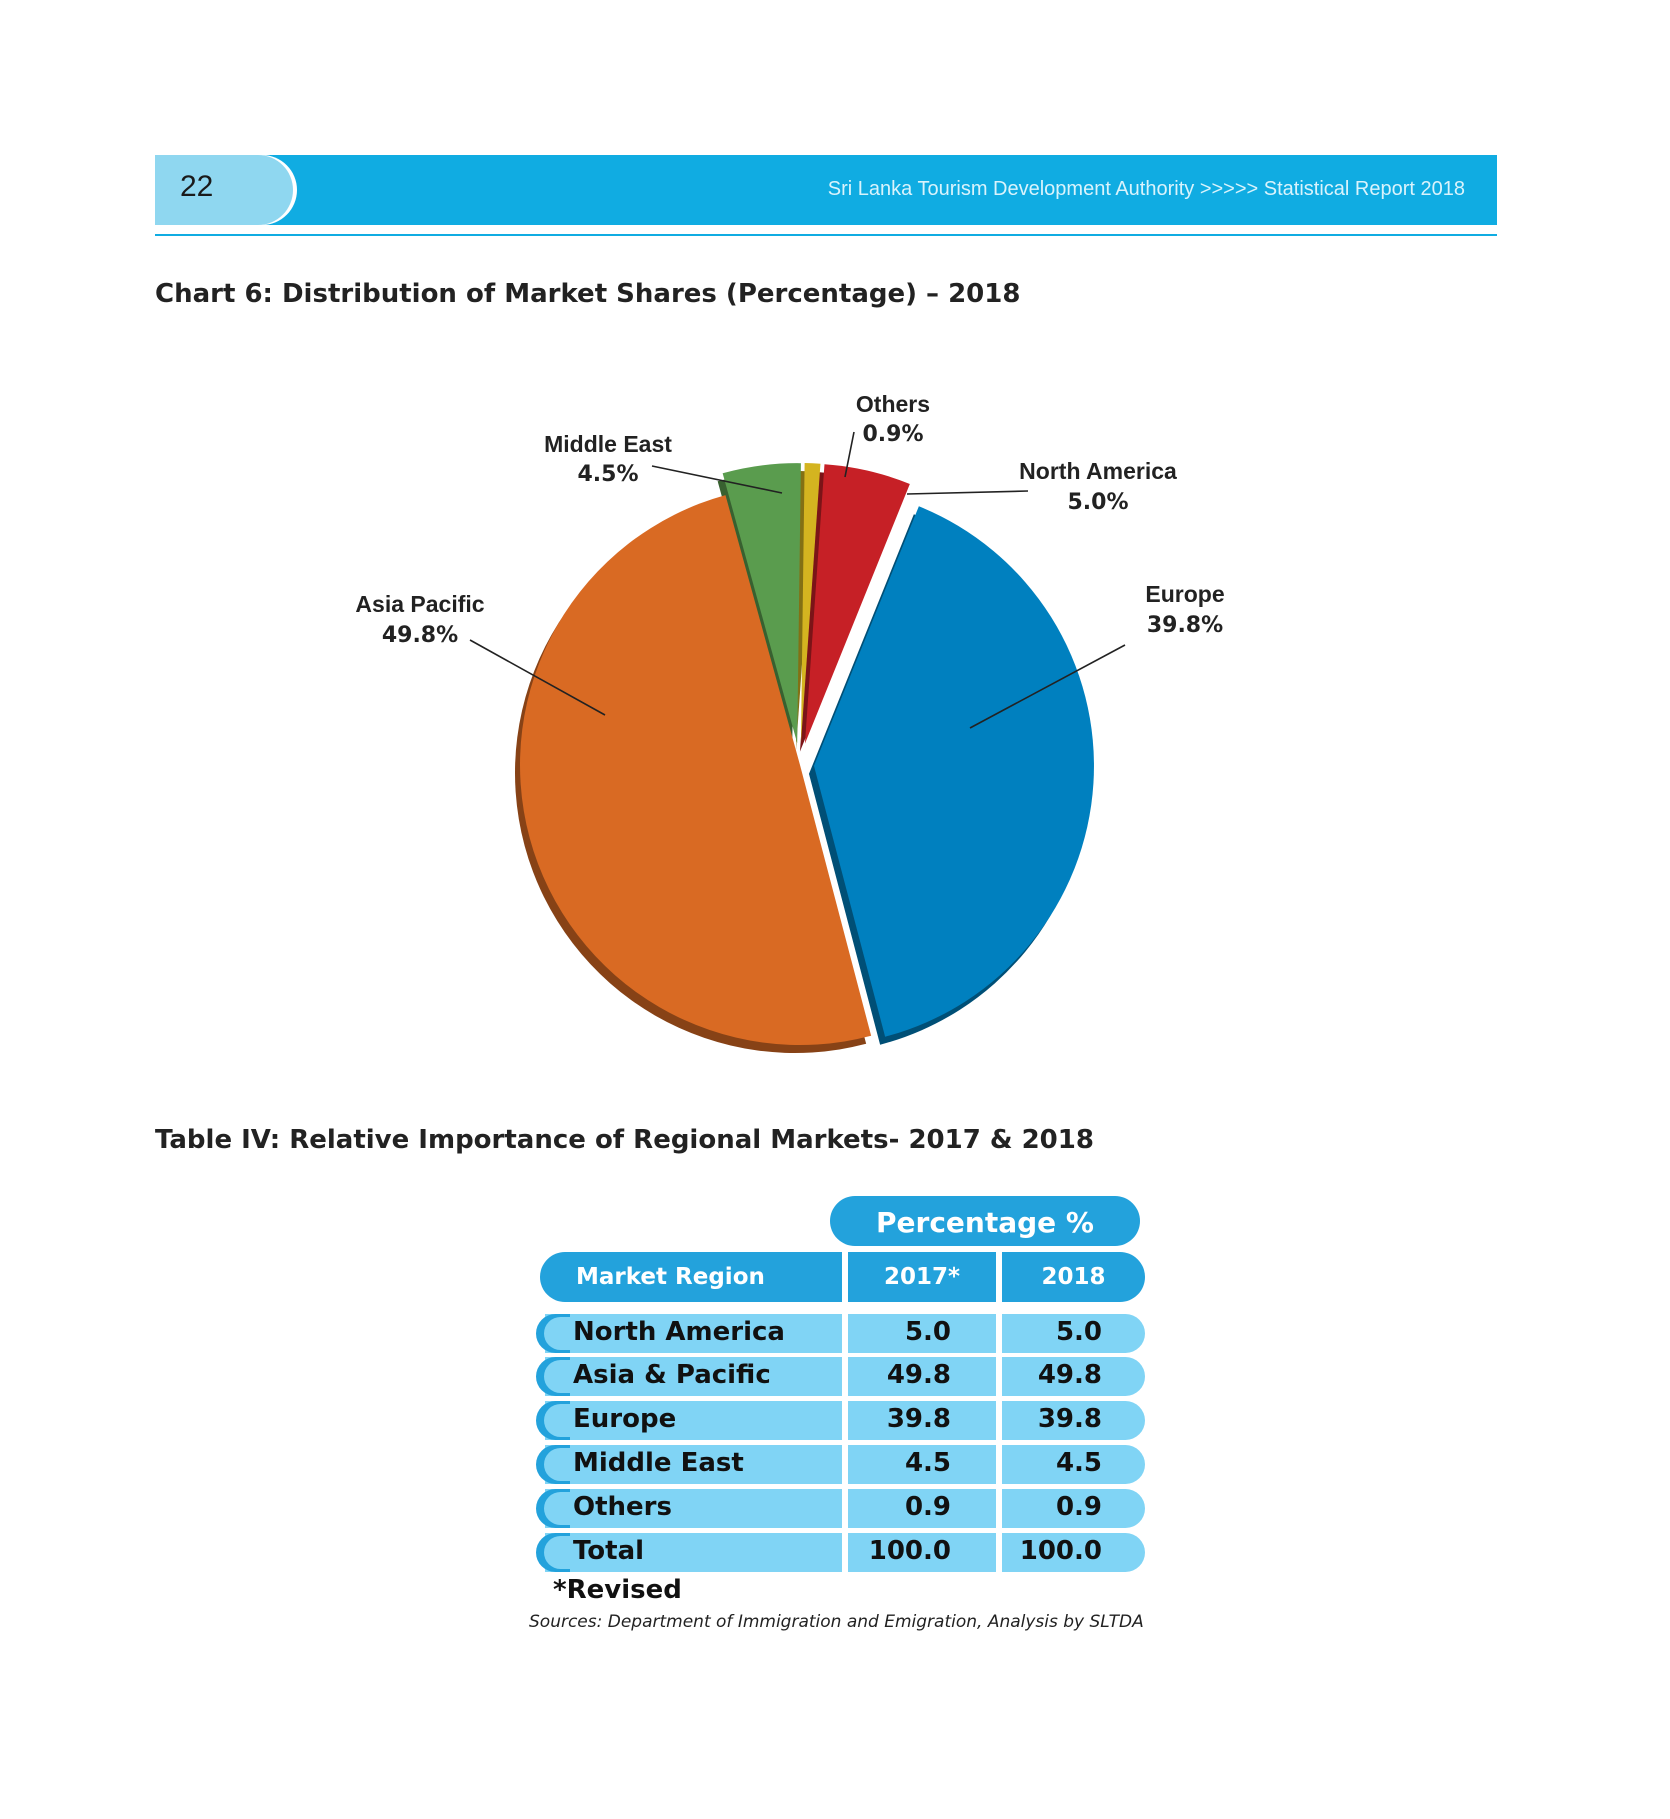 Image resolution: width=1670 pixels, height=1819 pixels. I want to click on value-2018: 49.8, so click(1069, 1375).